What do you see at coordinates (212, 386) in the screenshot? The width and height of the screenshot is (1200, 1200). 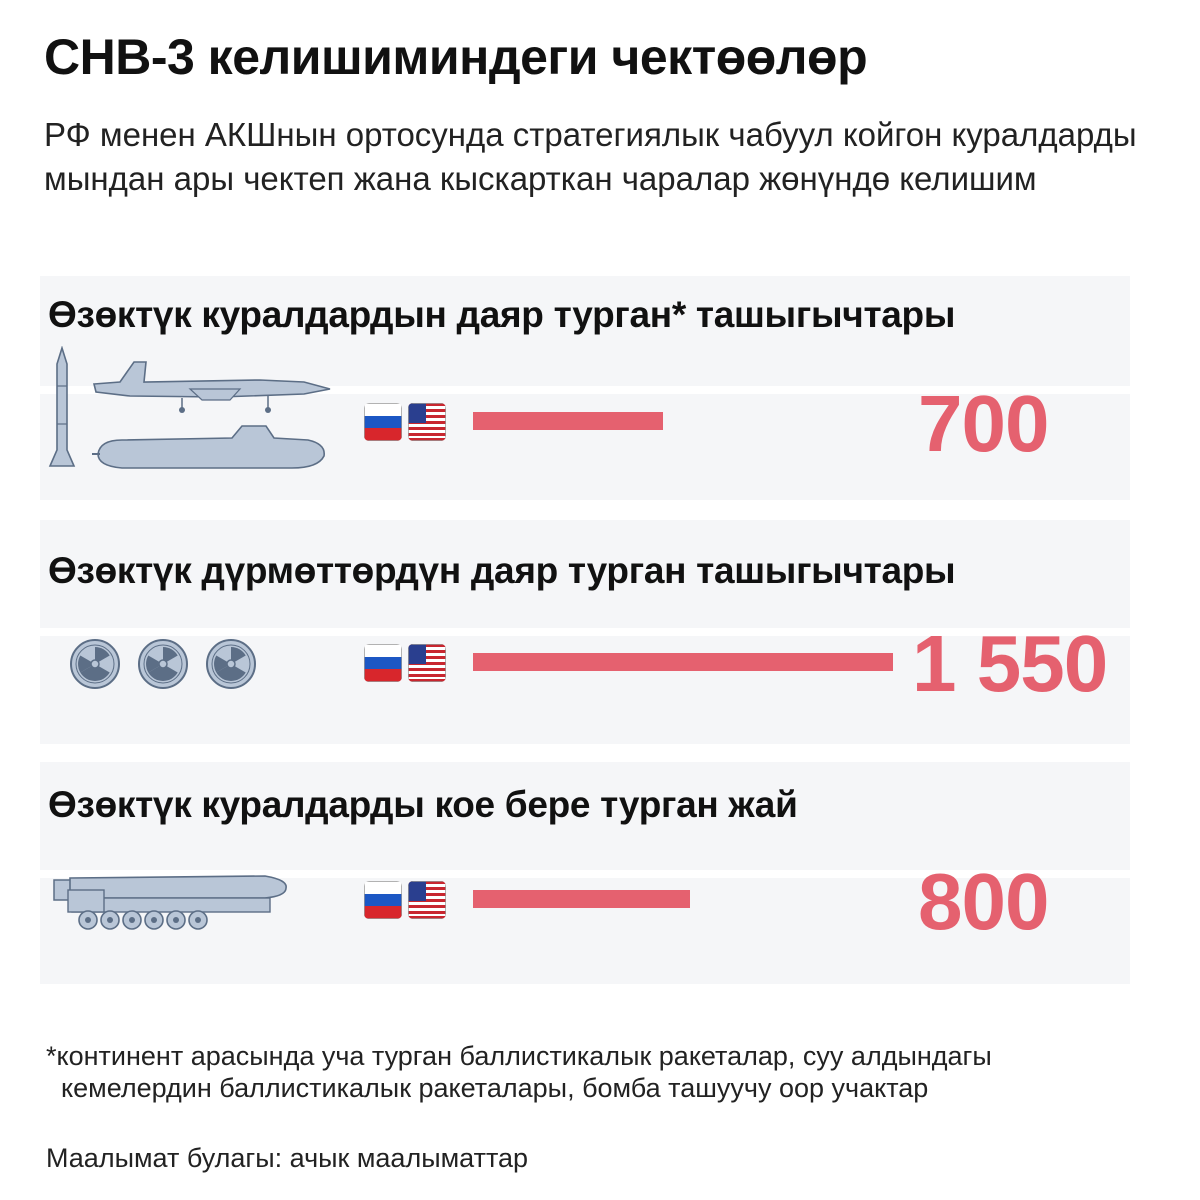 I see `bomber-aircraft-icon` at bounding box center [212, 386].